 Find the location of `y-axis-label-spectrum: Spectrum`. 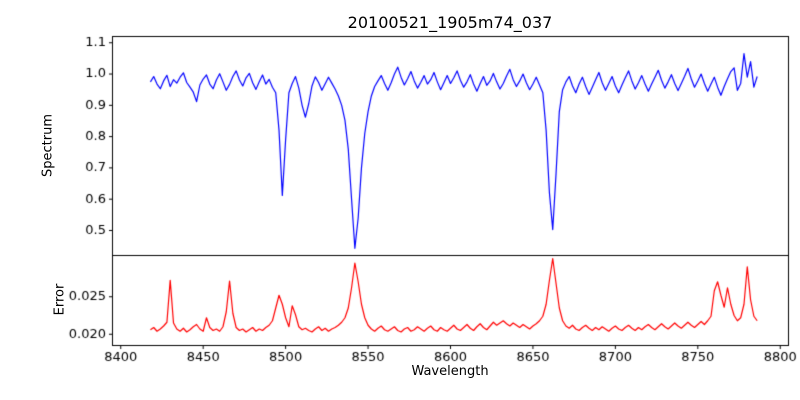

y-axis-label-spectrum: Spectrum is located at coordinates (48, 145).